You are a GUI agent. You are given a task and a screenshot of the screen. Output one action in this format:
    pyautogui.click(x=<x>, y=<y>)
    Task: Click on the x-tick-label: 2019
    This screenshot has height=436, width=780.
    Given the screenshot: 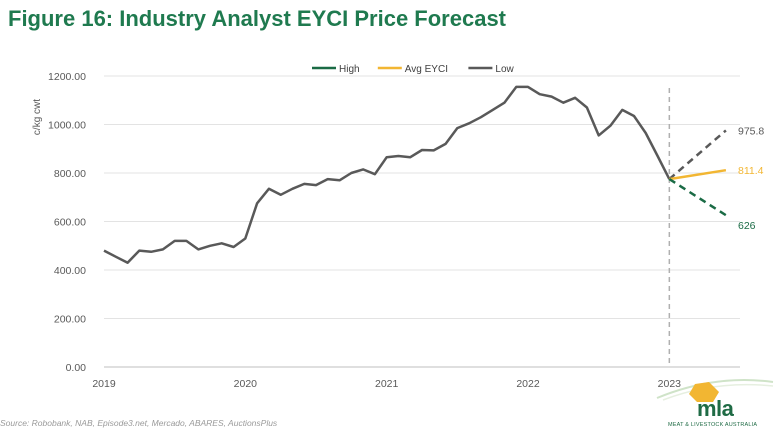 What is the action you would take?
    pyautogui.click(x=104, y=384)
    